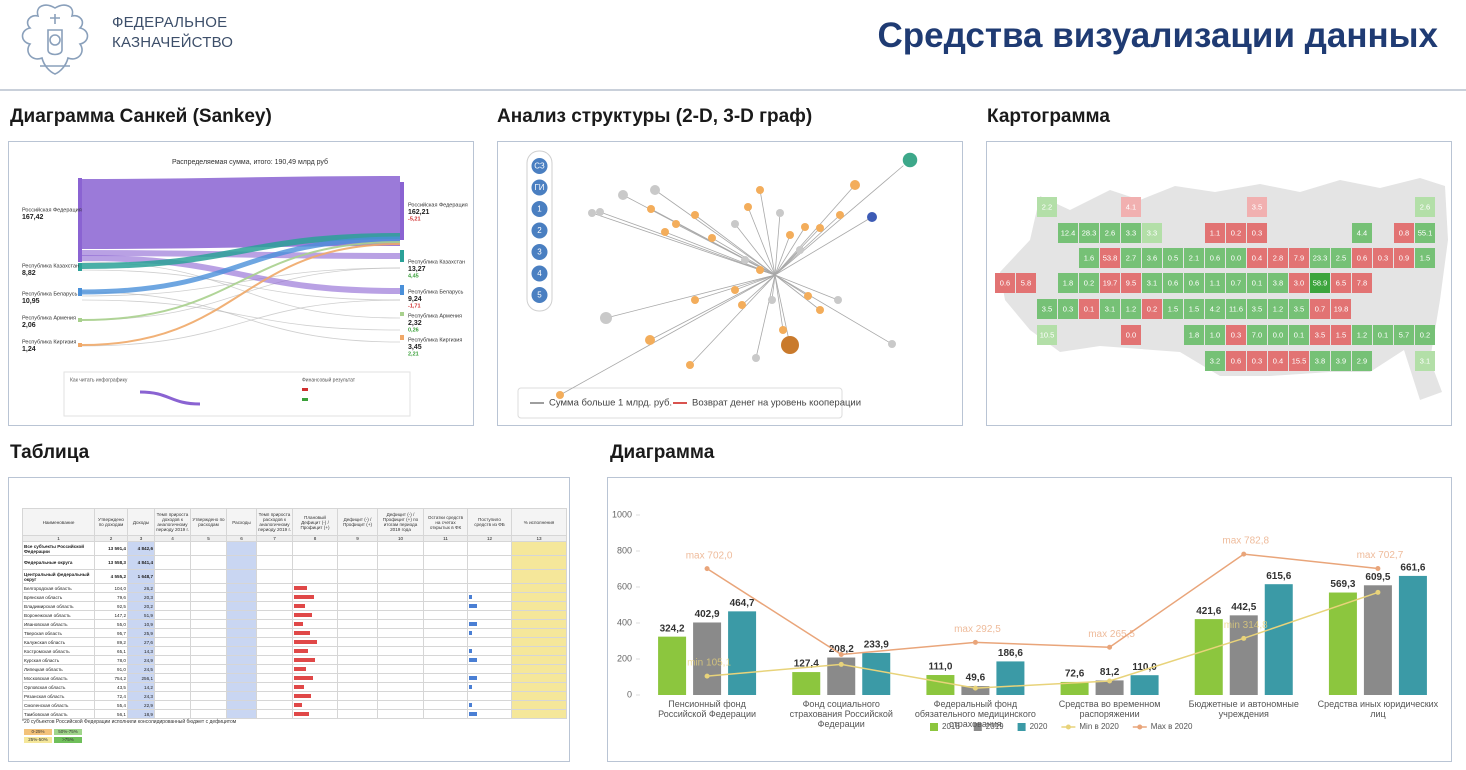 The height and width of the screenshot is (770, 1466). I want to click on table-cell: 89,2, so click(111, 642).